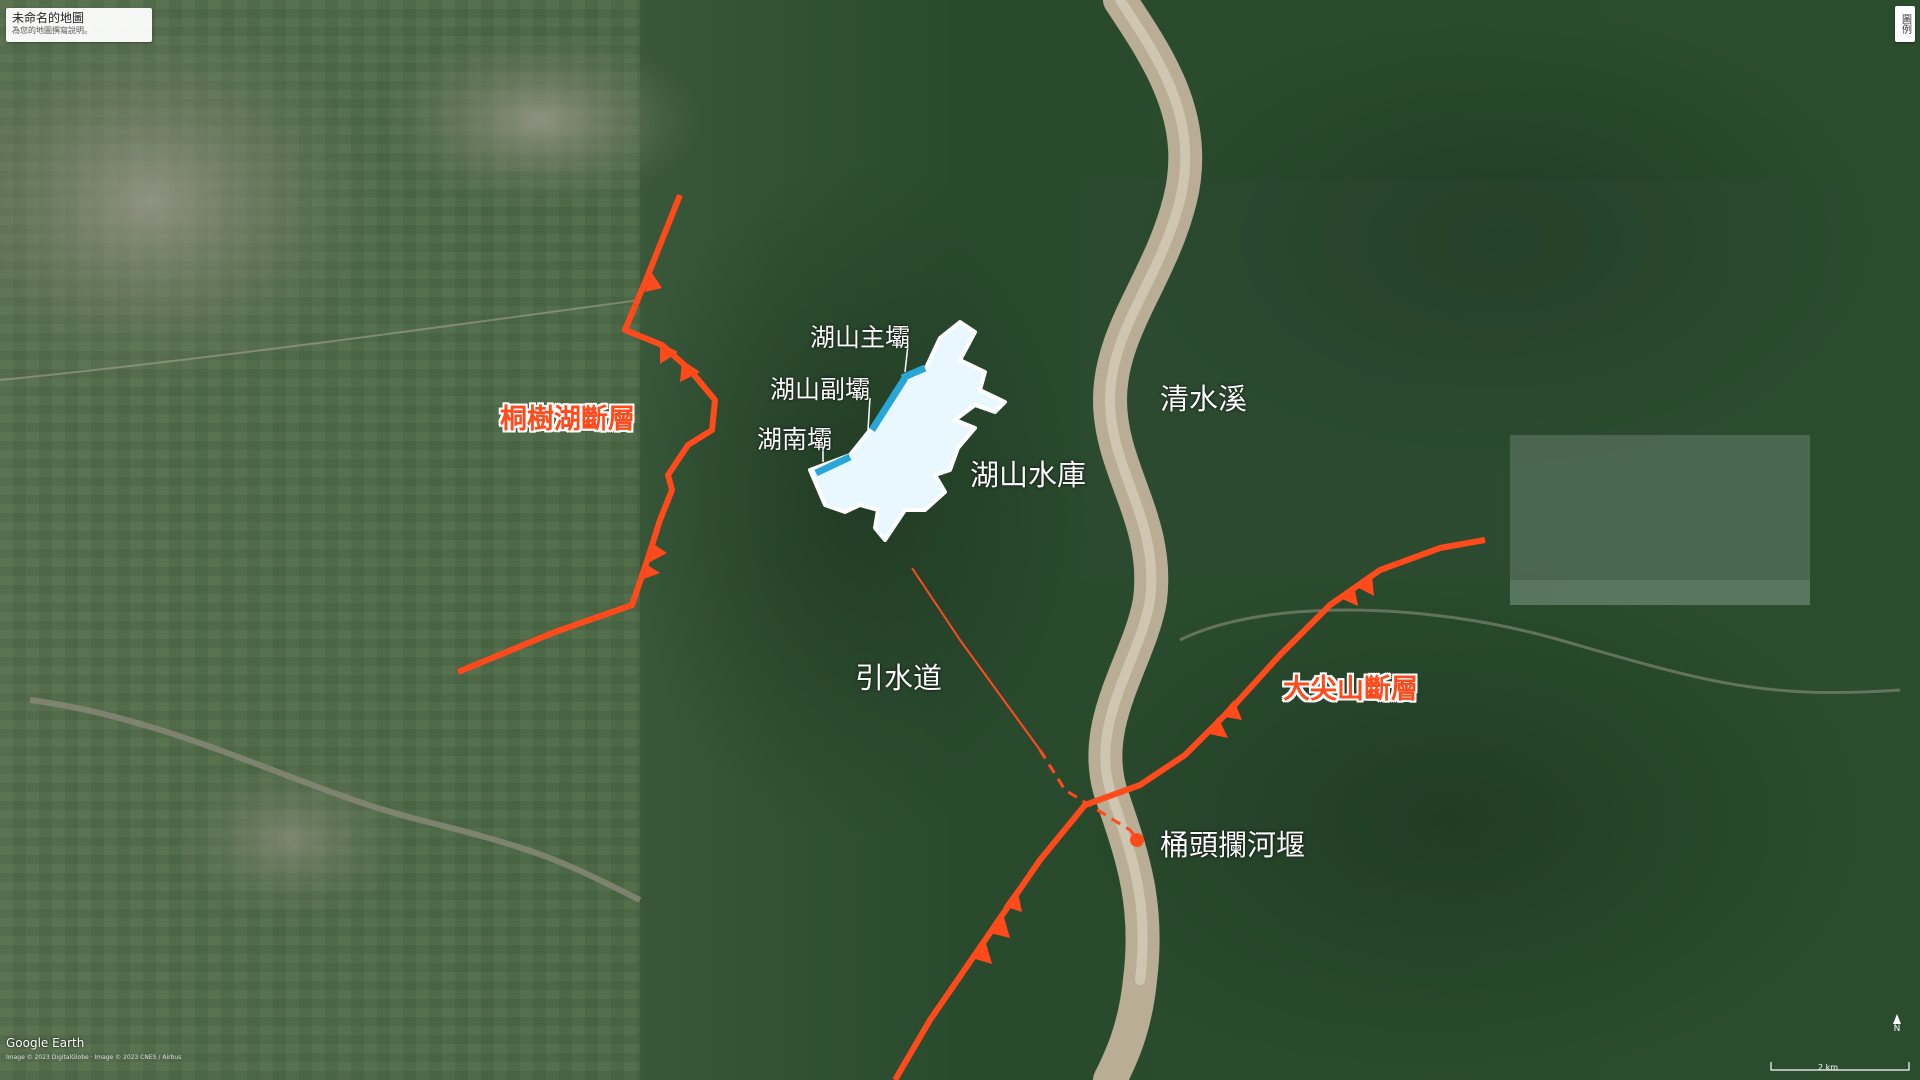 The image size is (1920, 1080). What do you see at coordinates (1145, 492) in the screenshot?
I see `qingshui-river-channel` at bounding box center [1145, 492].